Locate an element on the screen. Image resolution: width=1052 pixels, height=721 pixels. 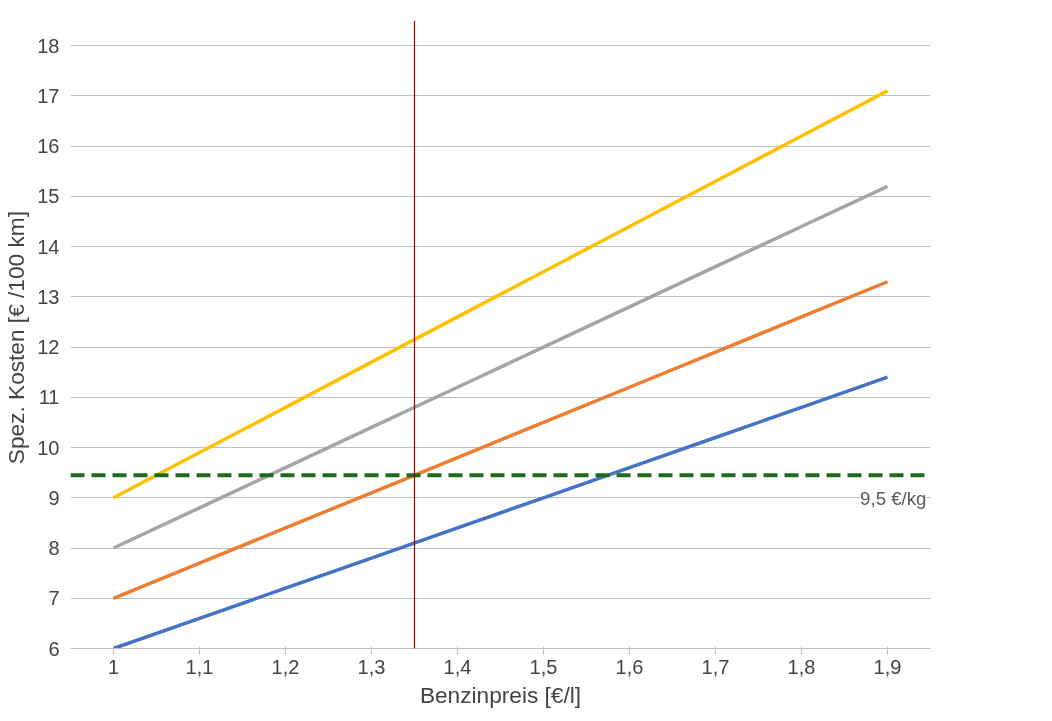
y-tick-label: 16 is located at coordinates (48, 146).